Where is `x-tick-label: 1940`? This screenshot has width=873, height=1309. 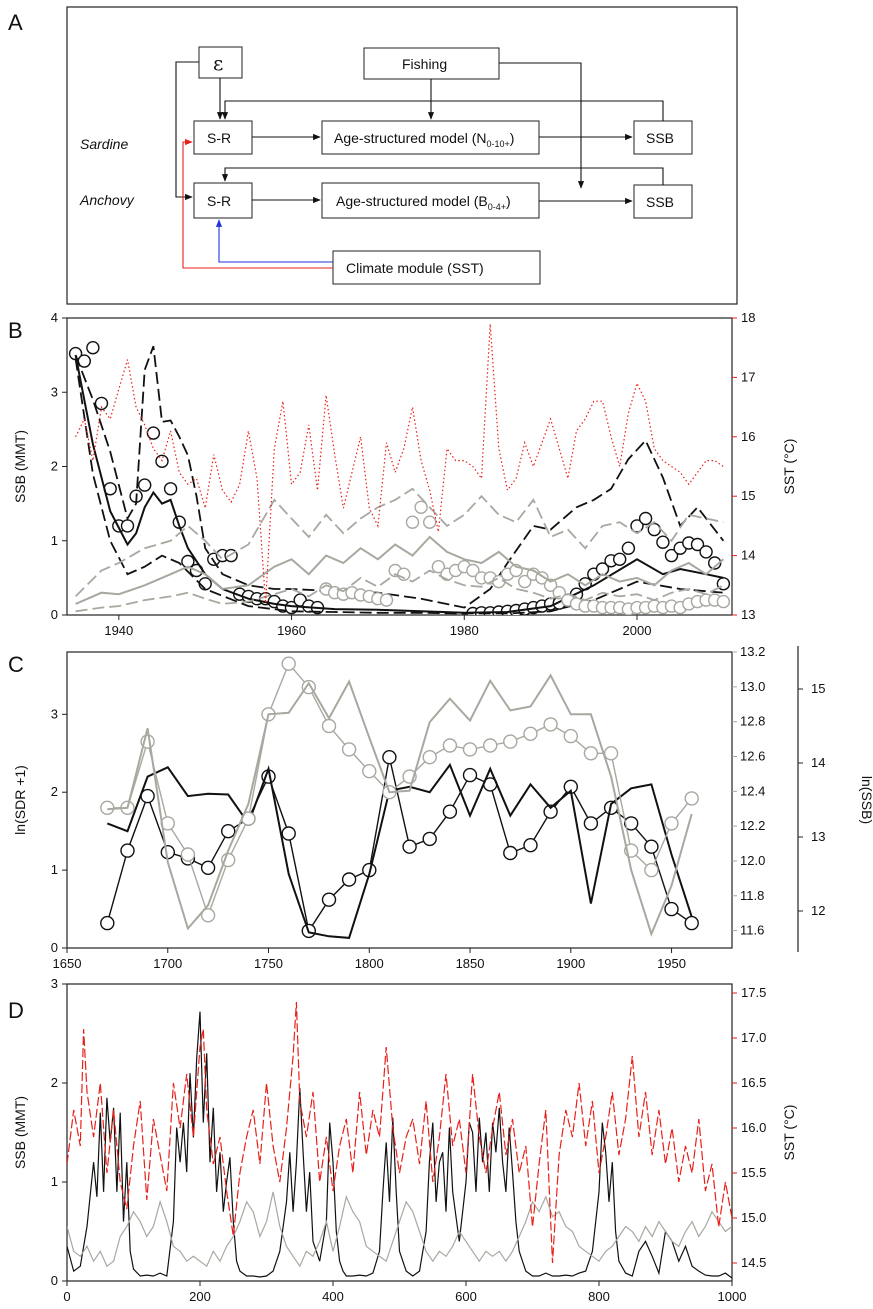
x-tick-label: 1940 is located at coordinates (118, 630).